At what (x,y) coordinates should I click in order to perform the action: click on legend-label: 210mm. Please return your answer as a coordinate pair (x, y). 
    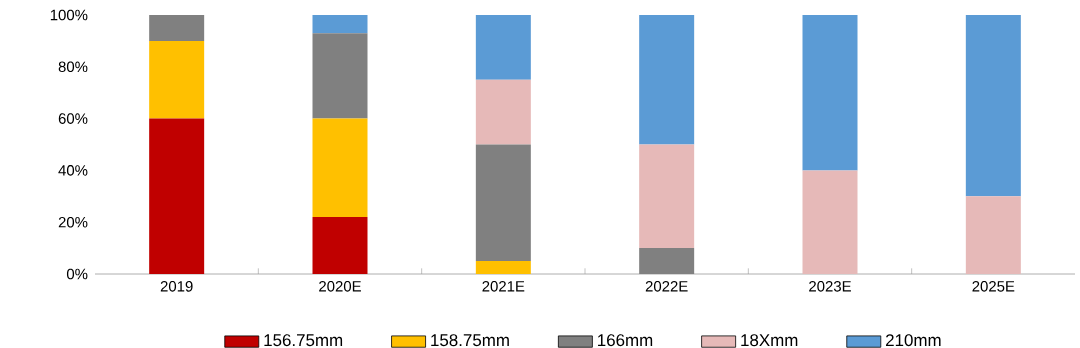
    Looking at the image, I should click on (913, 340).